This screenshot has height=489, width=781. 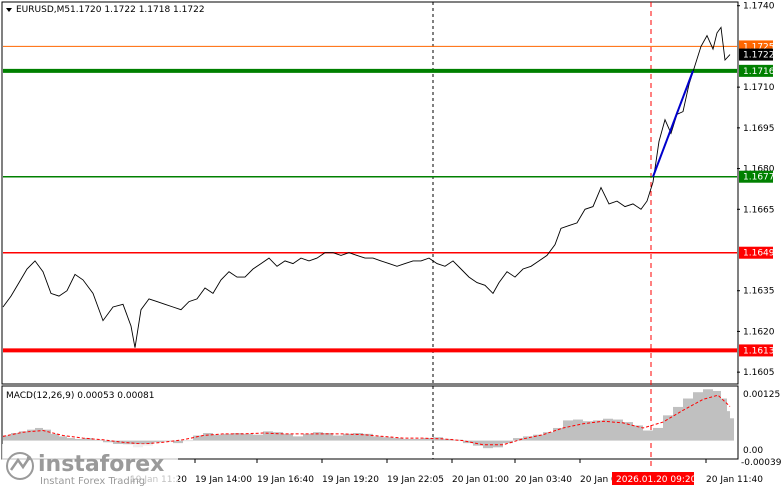 I want to click on chevron-down-icon, so click(x=9, y=10).